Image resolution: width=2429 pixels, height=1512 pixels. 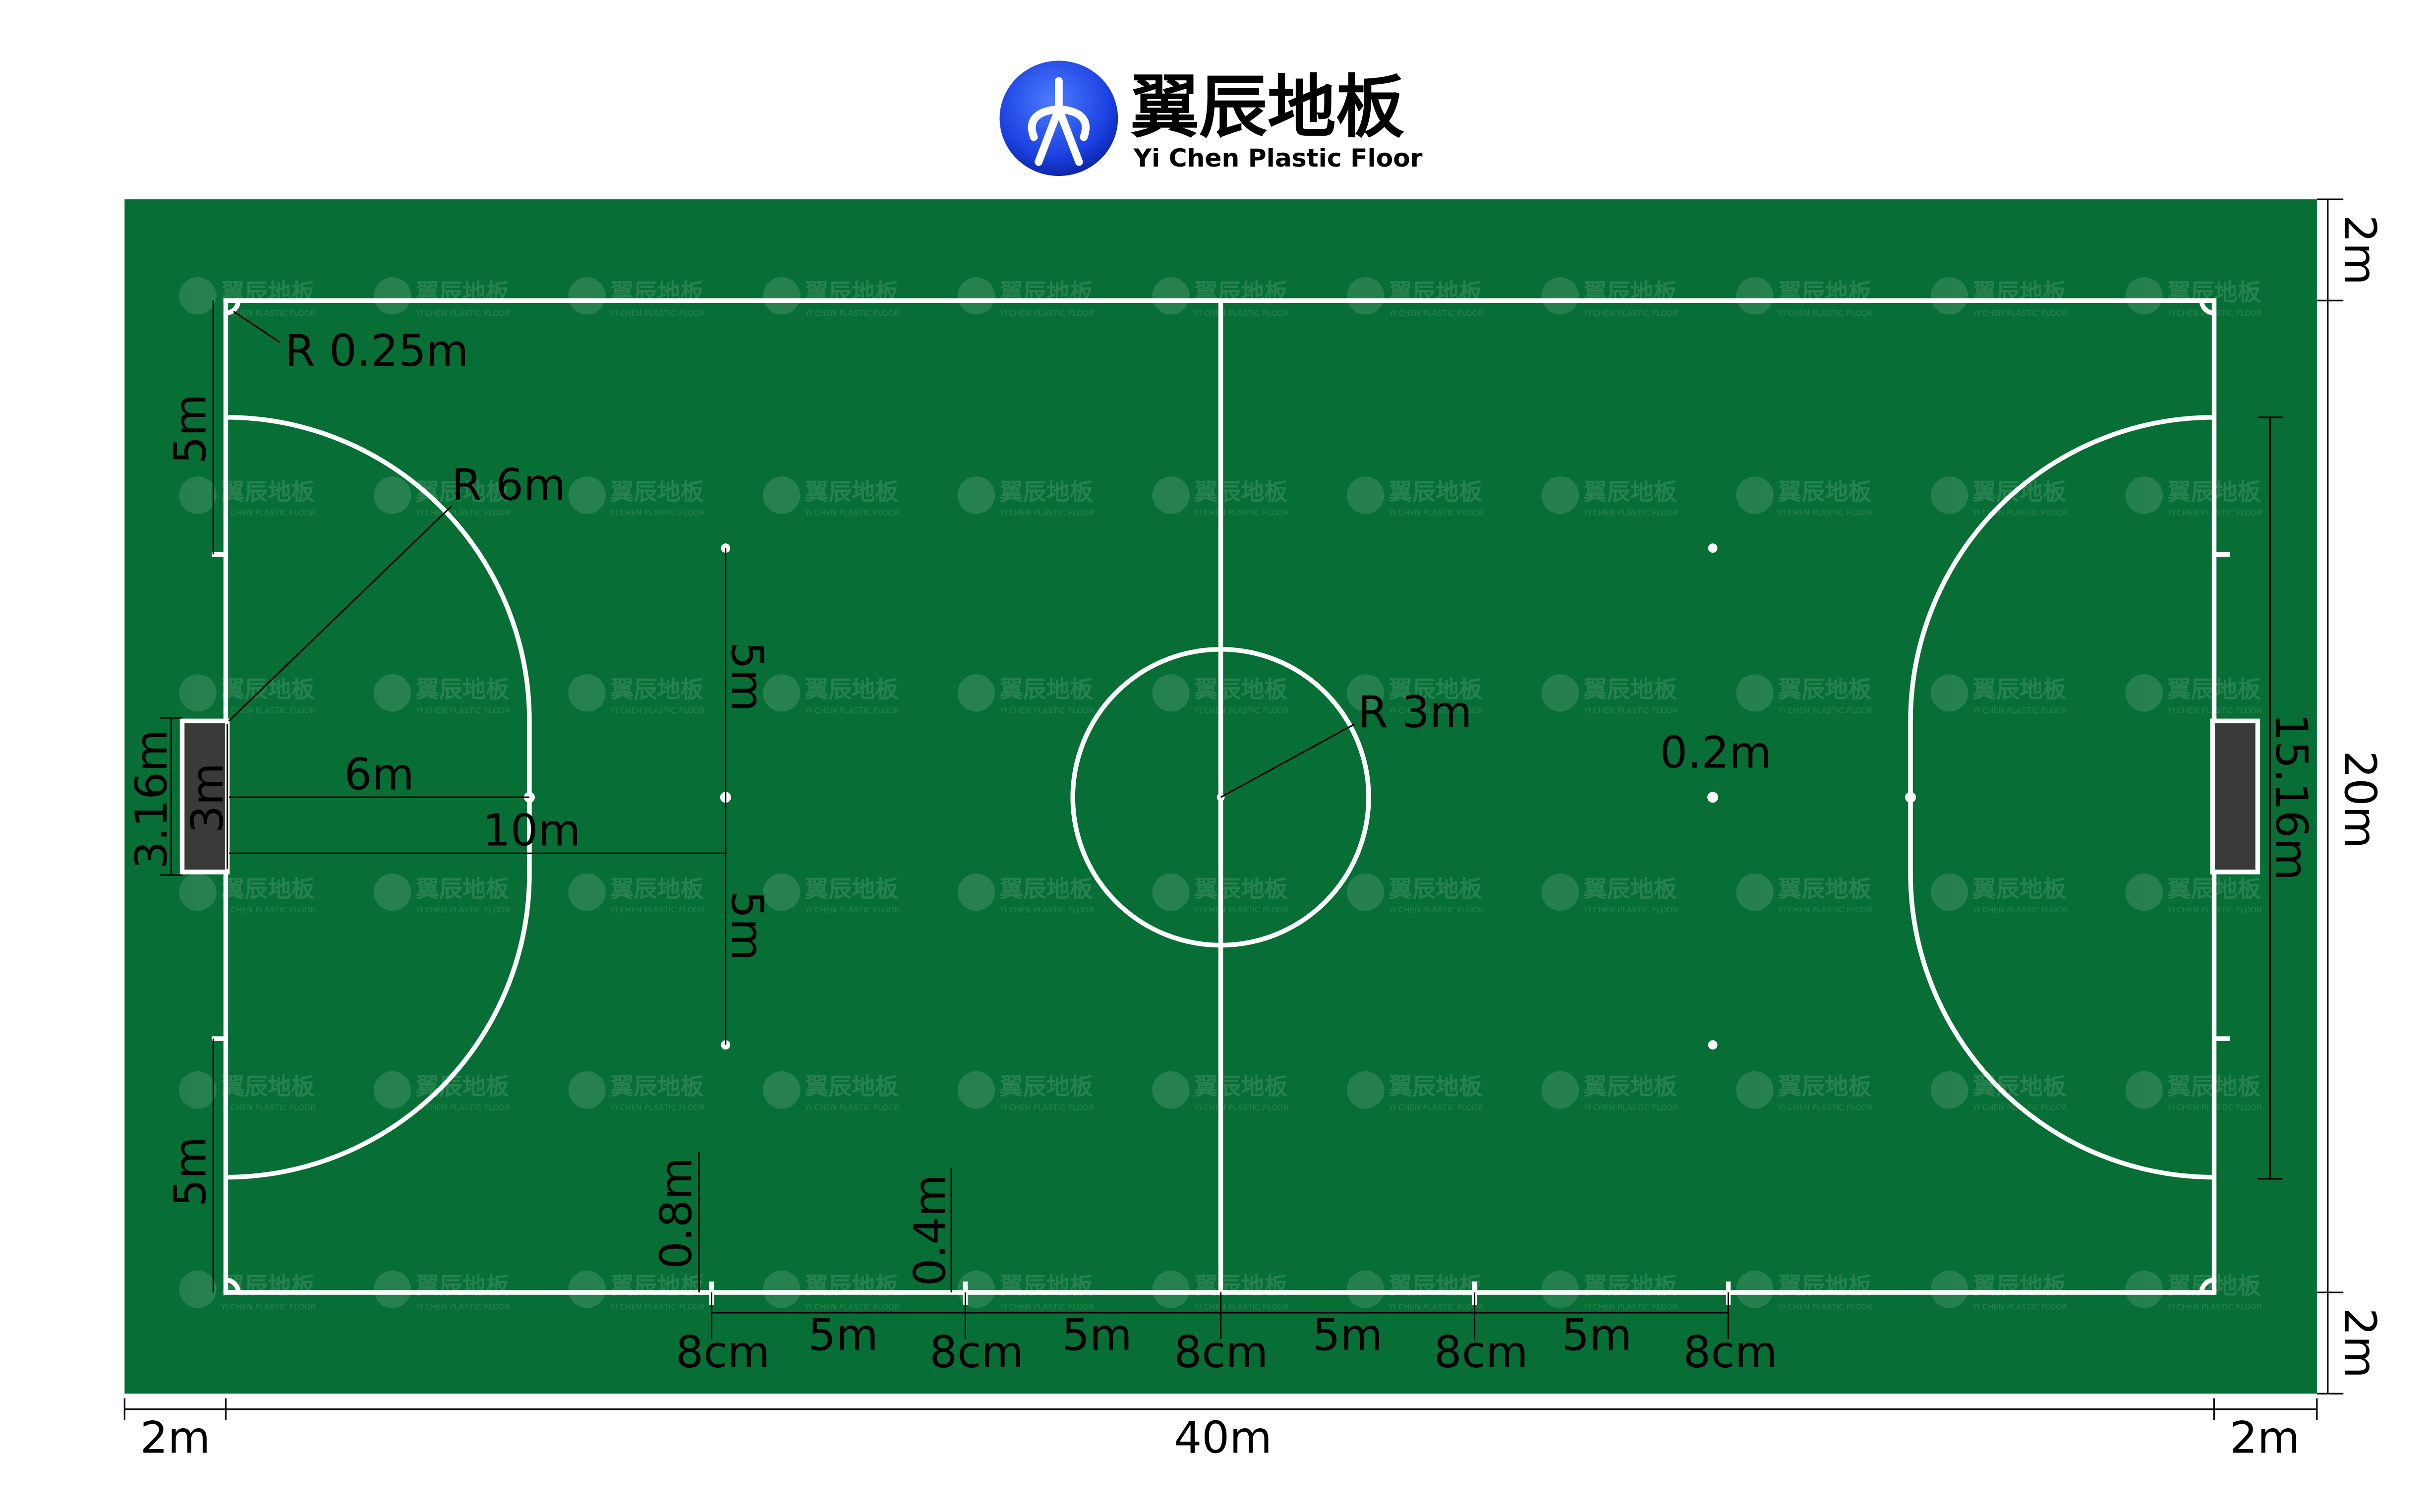 What do you see at coordinates (1597, 1334) in the screenshot?
I see `label-sub-5m-4: 5m` at bounding box center [1597, 1334].